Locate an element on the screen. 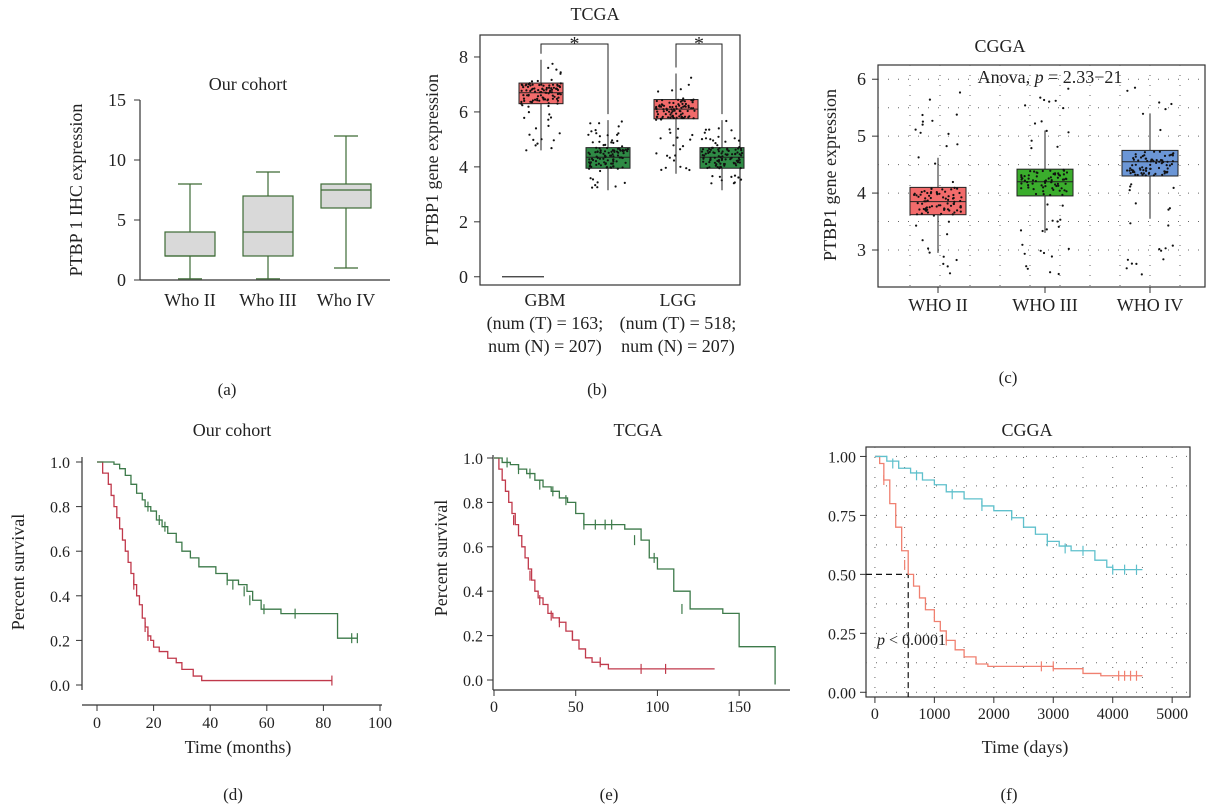 Image resolution: width=1221 pixels, height=805 pixels. panel-a-title: Our cohort is located at coordinates (248, 84).